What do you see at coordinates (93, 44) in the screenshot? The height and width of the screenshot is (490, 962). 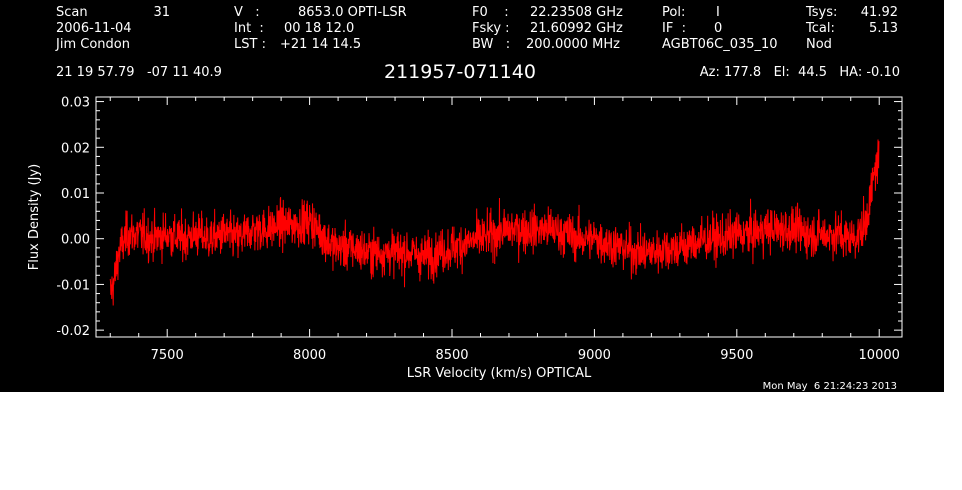 I see `observer-name: Jim Condon` at bounding box center [93, 44].